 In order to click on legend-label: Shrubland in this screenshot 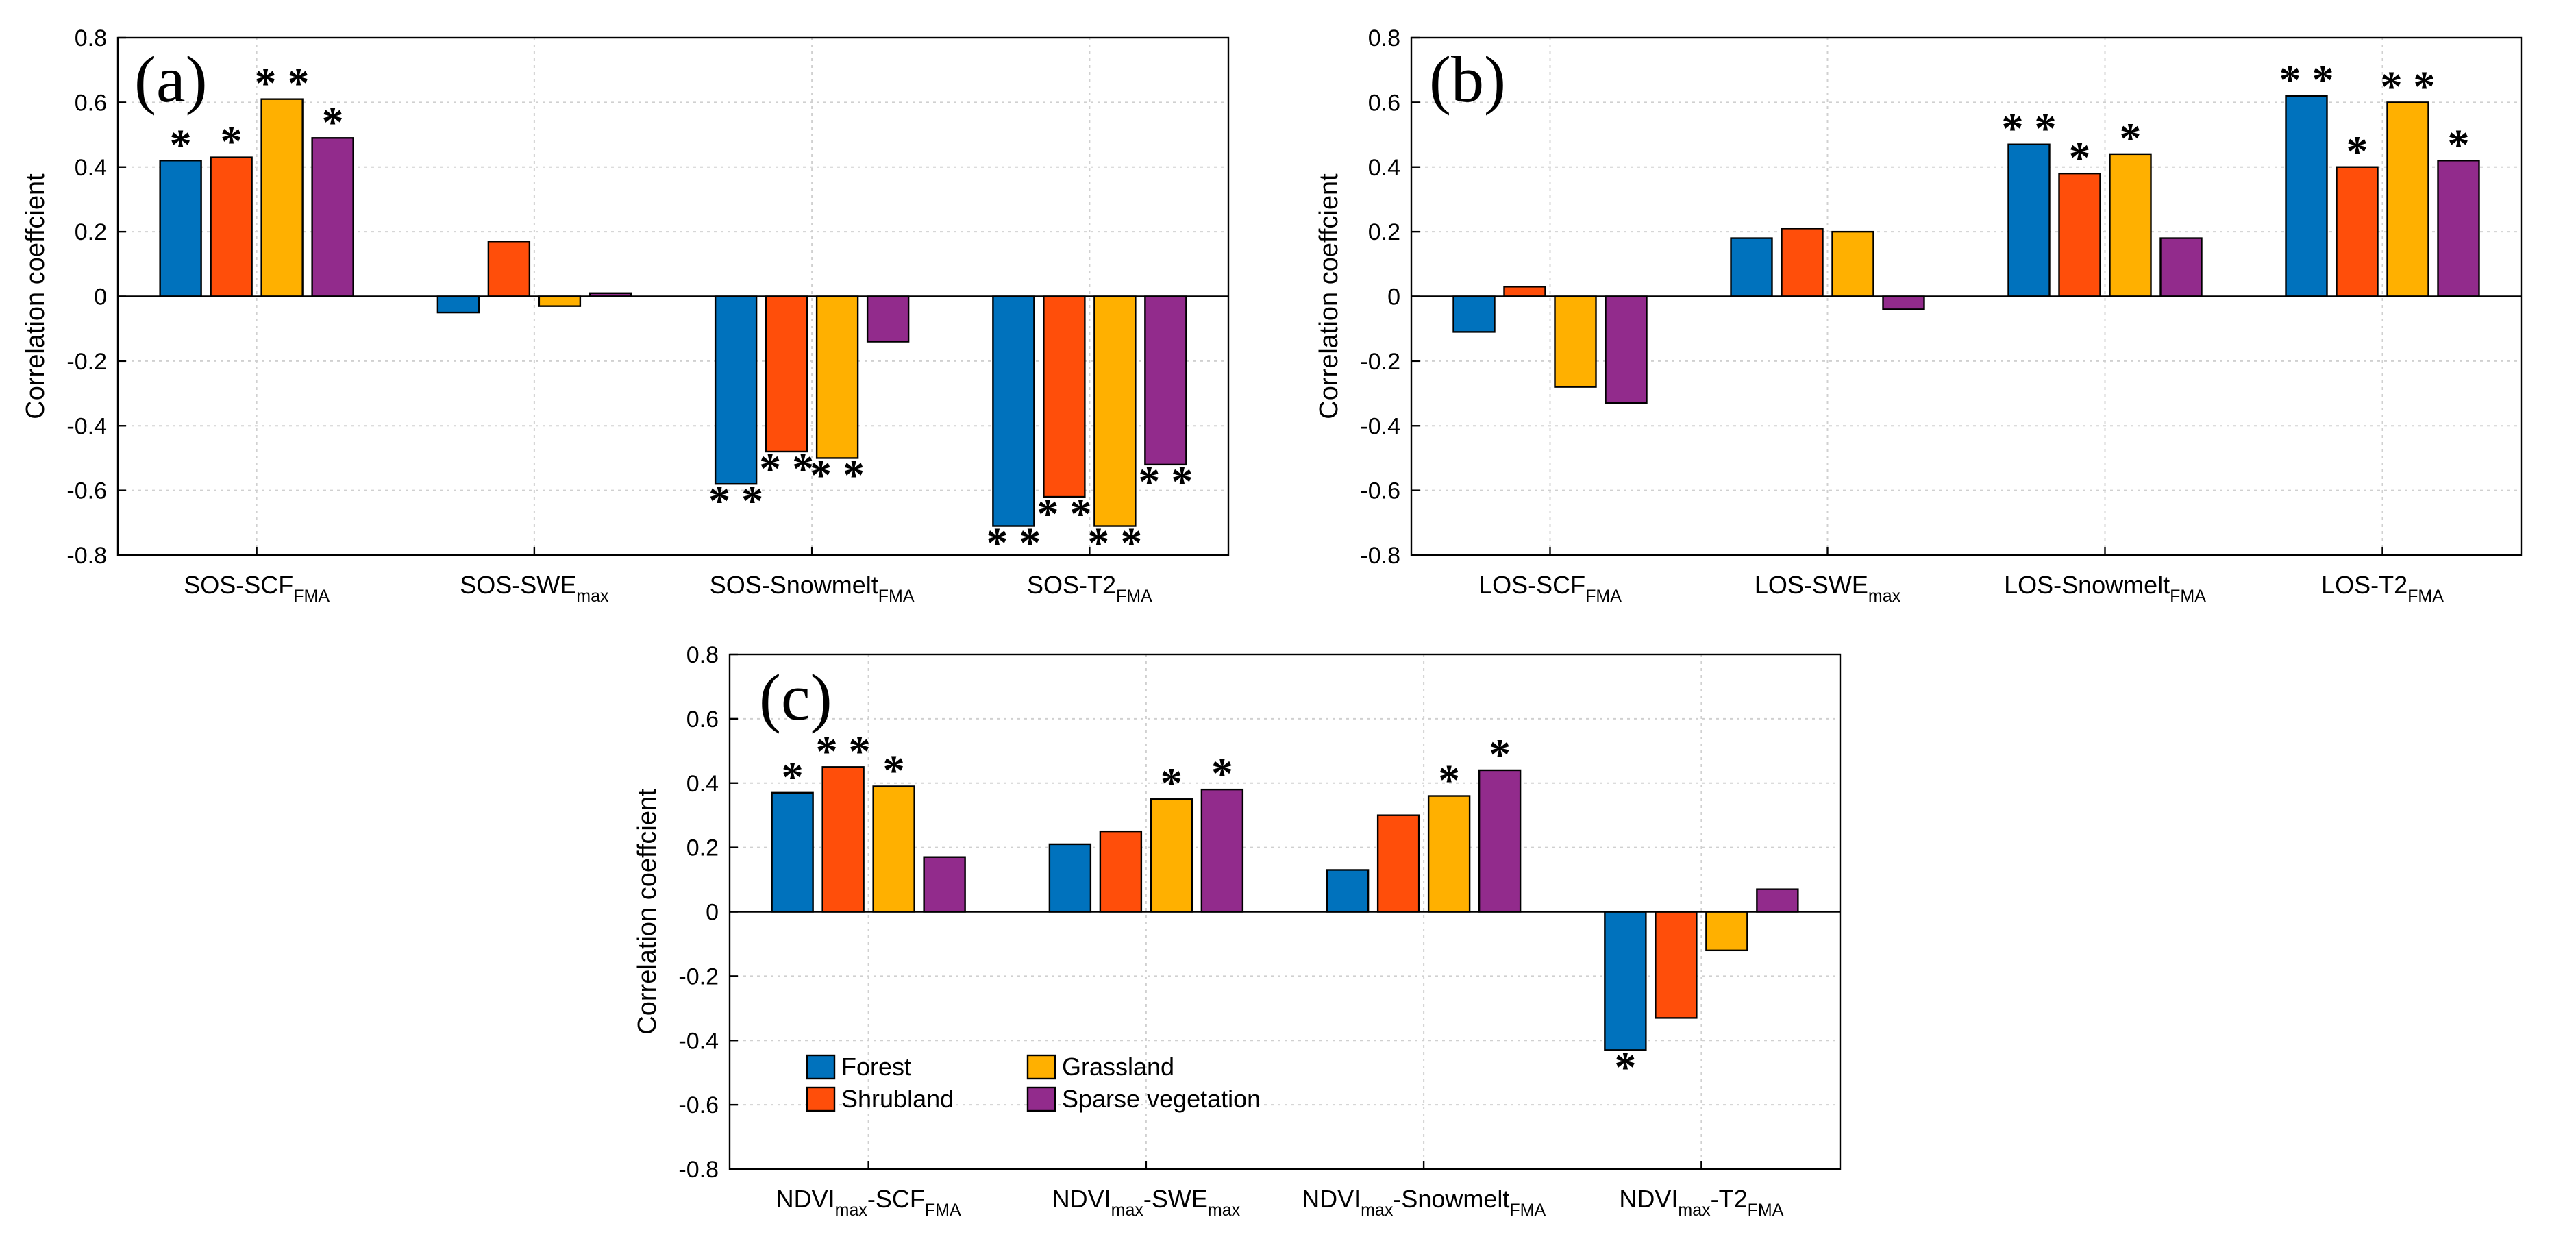, I will do `click(897, 1099)`.